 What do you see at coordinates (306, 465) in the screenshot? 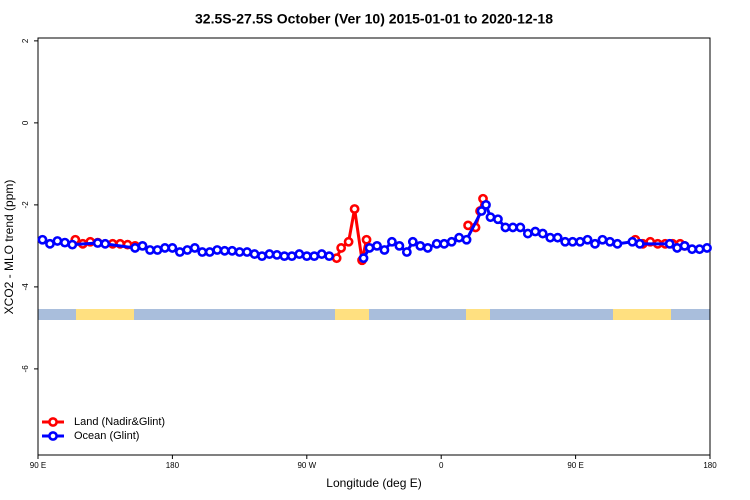
I see `x-tick-label: 90 W` at bounding box center [306, 465].